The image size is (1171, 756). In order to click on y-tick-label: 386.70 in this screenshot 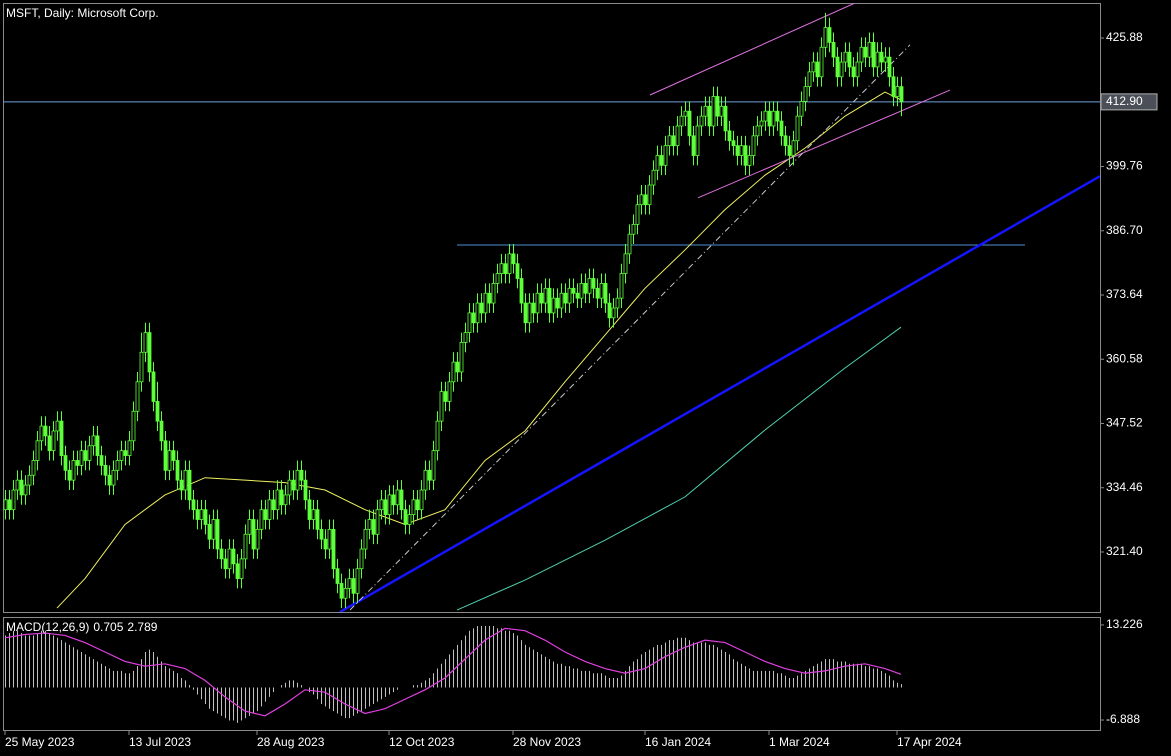, I will do `click(1124, 230)`.